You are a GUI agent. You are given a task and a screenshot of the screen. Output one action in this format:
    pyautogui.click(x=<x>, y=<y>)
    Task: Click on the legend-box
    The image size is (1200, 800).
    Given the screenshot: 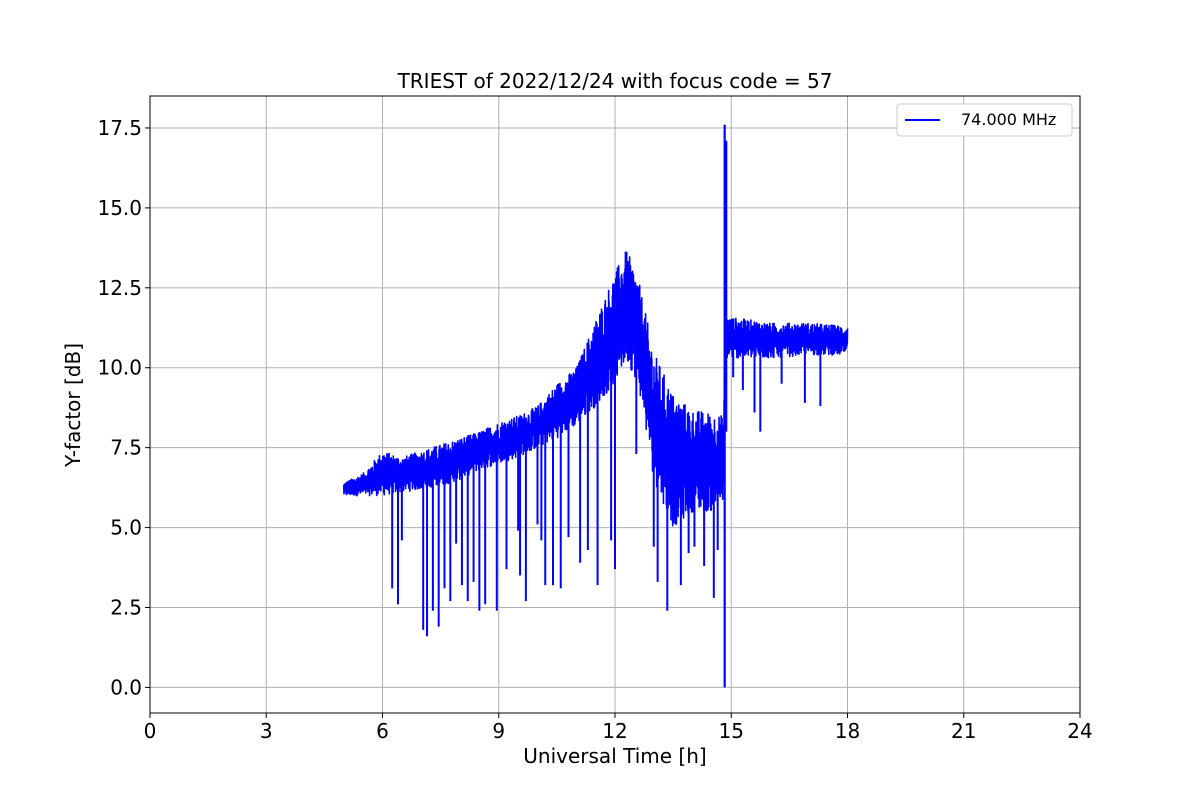 What is the action you would take?
    pyautogui.click(x=984, y=120)
    